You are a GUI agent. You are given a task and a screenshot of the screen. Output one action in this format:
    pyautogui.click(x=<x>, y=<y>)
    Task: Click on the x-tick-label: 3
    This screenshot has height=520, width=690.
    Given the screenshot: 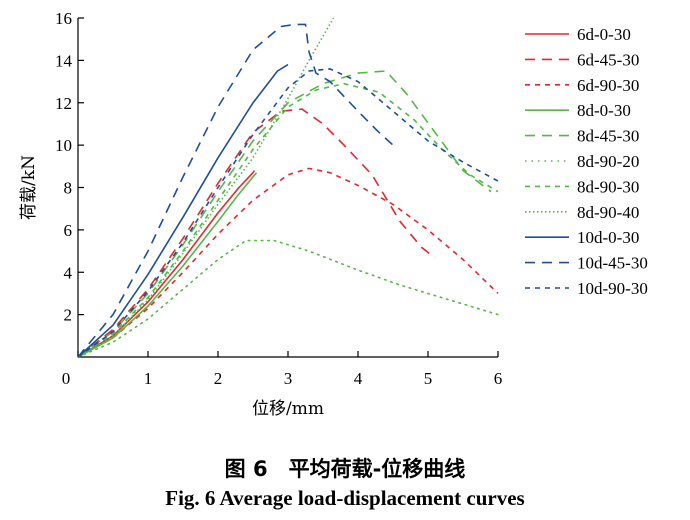 What is the action you would take?
    pyautogui.click(x=288, y=378)
    